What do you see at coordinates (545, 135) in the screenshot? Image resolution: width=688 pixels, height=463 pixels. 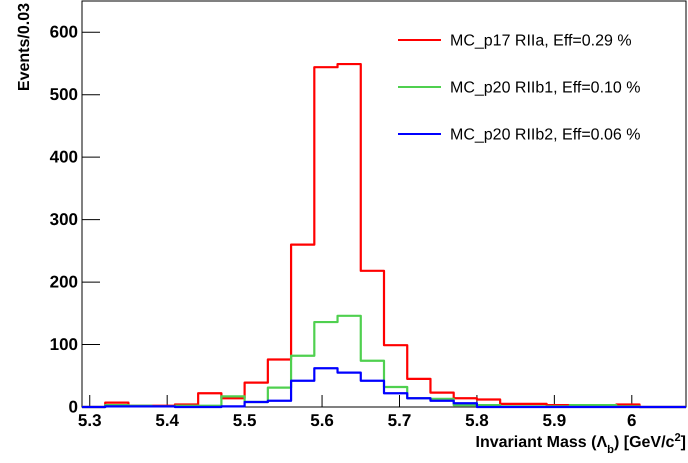 I see `legend-label: MC_p20 RIIb2, Eff=0.06 %` at bounding box center [545, 135].